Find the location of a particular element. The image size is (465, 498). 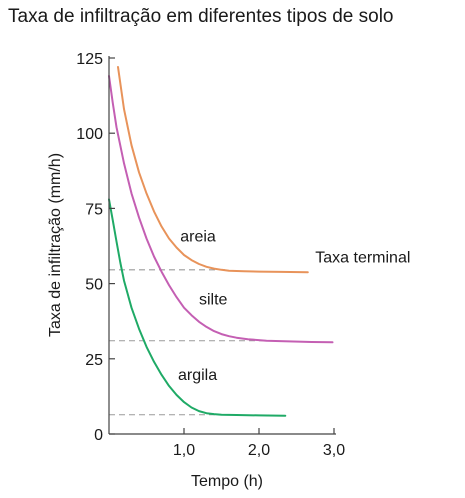

terminal-rate-reference-lines is located at coordinates (188, 342).